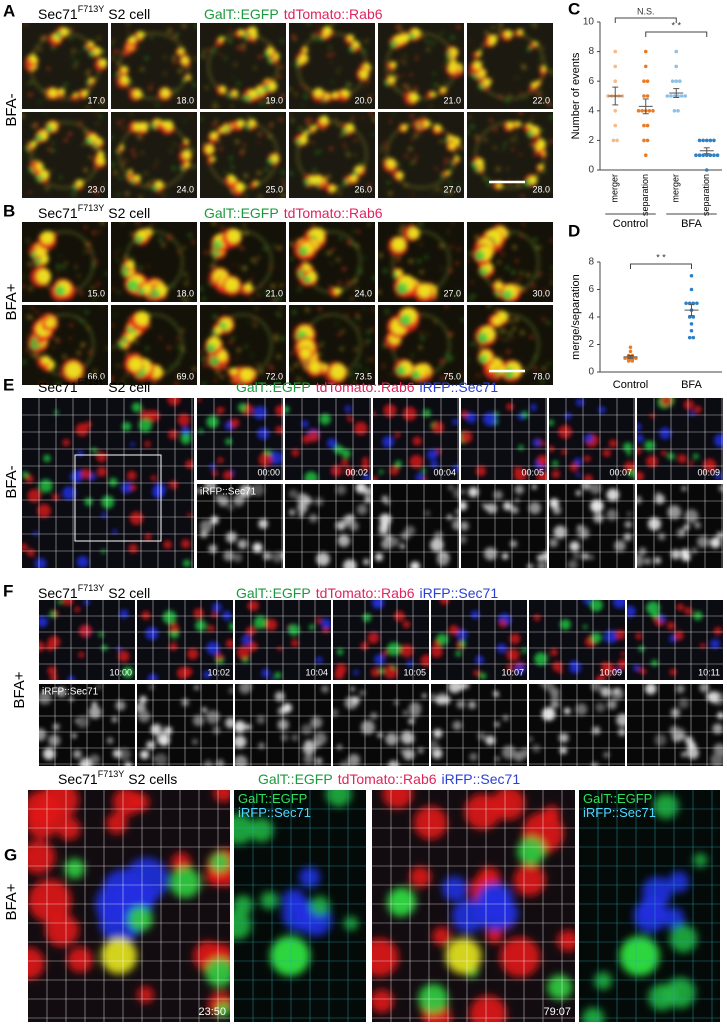 This screenshot has height=1028, width=727. What do you see at coordinates (293, 14) in the screenshot?
I see `marker-legend: GalT::EGFP tdTomato::Rab6` at bounding box center [293, 14].